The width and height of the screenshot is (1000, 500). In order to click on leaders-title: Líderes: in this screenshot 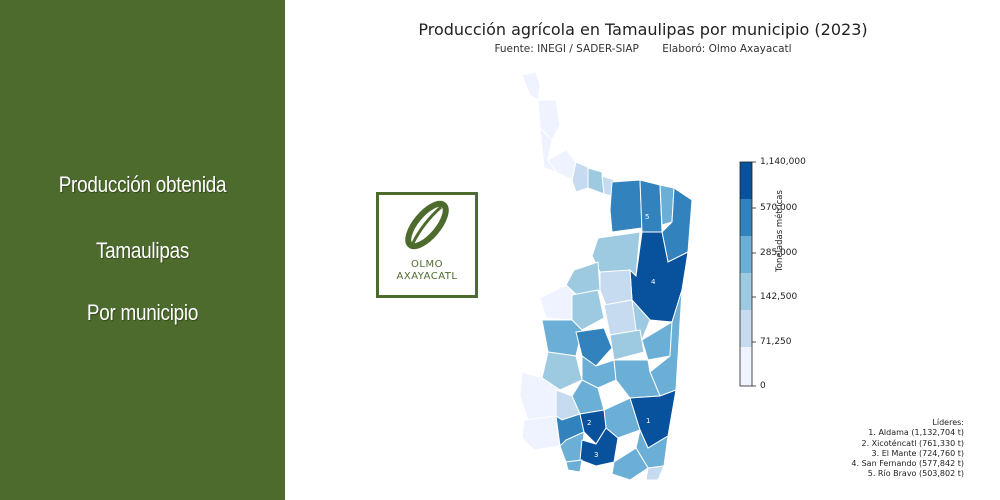, I will do `click(948, 422)`.